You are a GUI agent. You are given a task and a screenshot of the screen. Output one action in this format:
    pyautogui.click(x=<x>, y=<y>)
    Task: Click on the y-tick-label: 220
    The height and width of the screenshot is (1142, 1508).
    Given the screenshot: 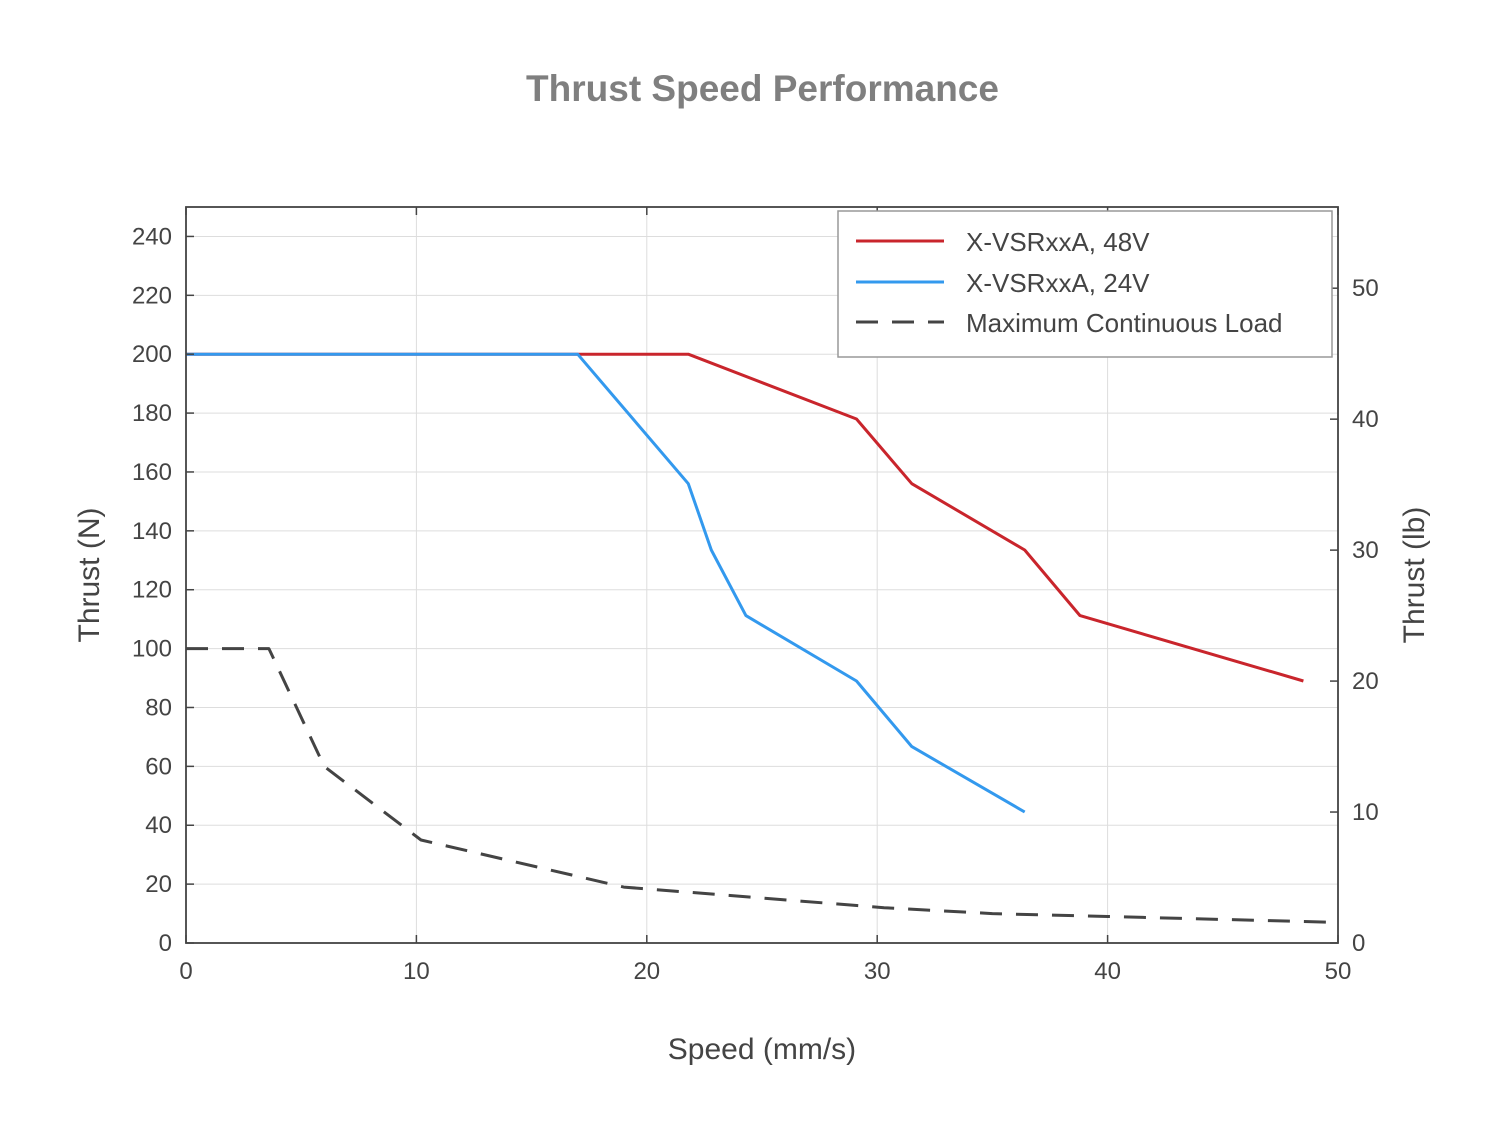 What is the action you would take?
    pyautogui.click(x=152, y=295)
    